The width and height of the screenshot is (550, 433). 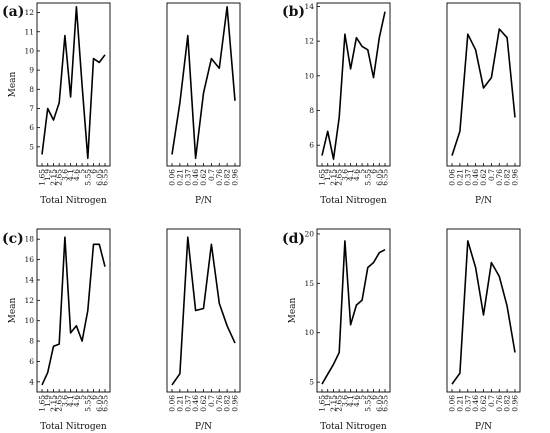 I want to click on x-tick-label: 6.55, so click(x=385, y=177).